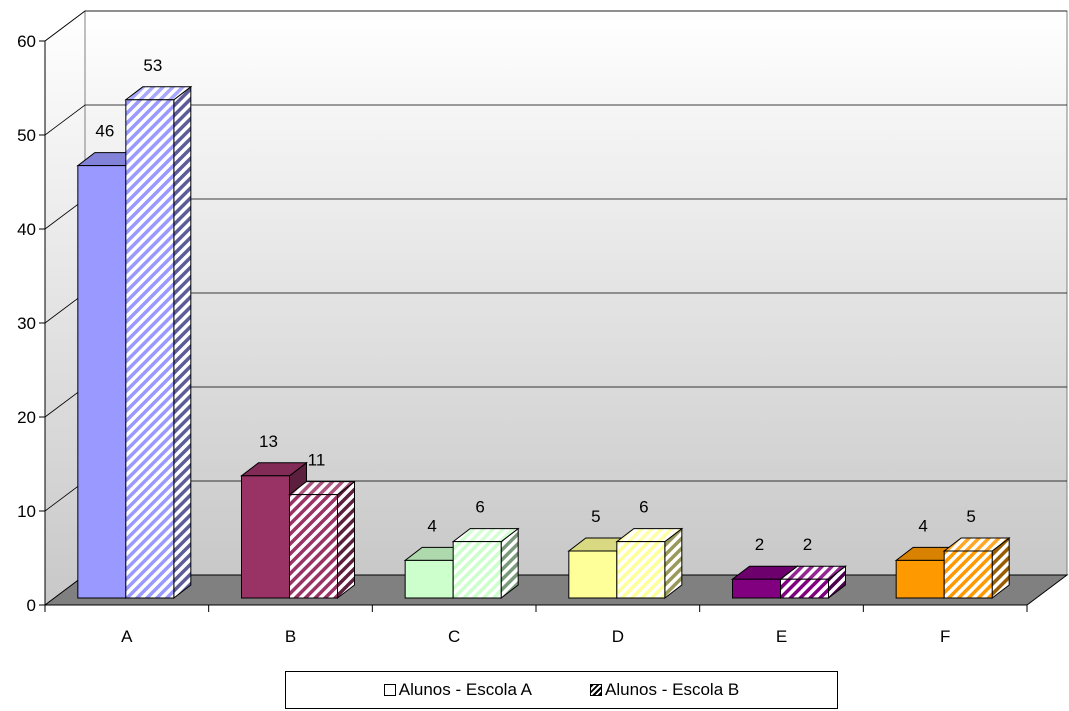  I want to click on data-label-d-series-1: 5, so click(595, 516).